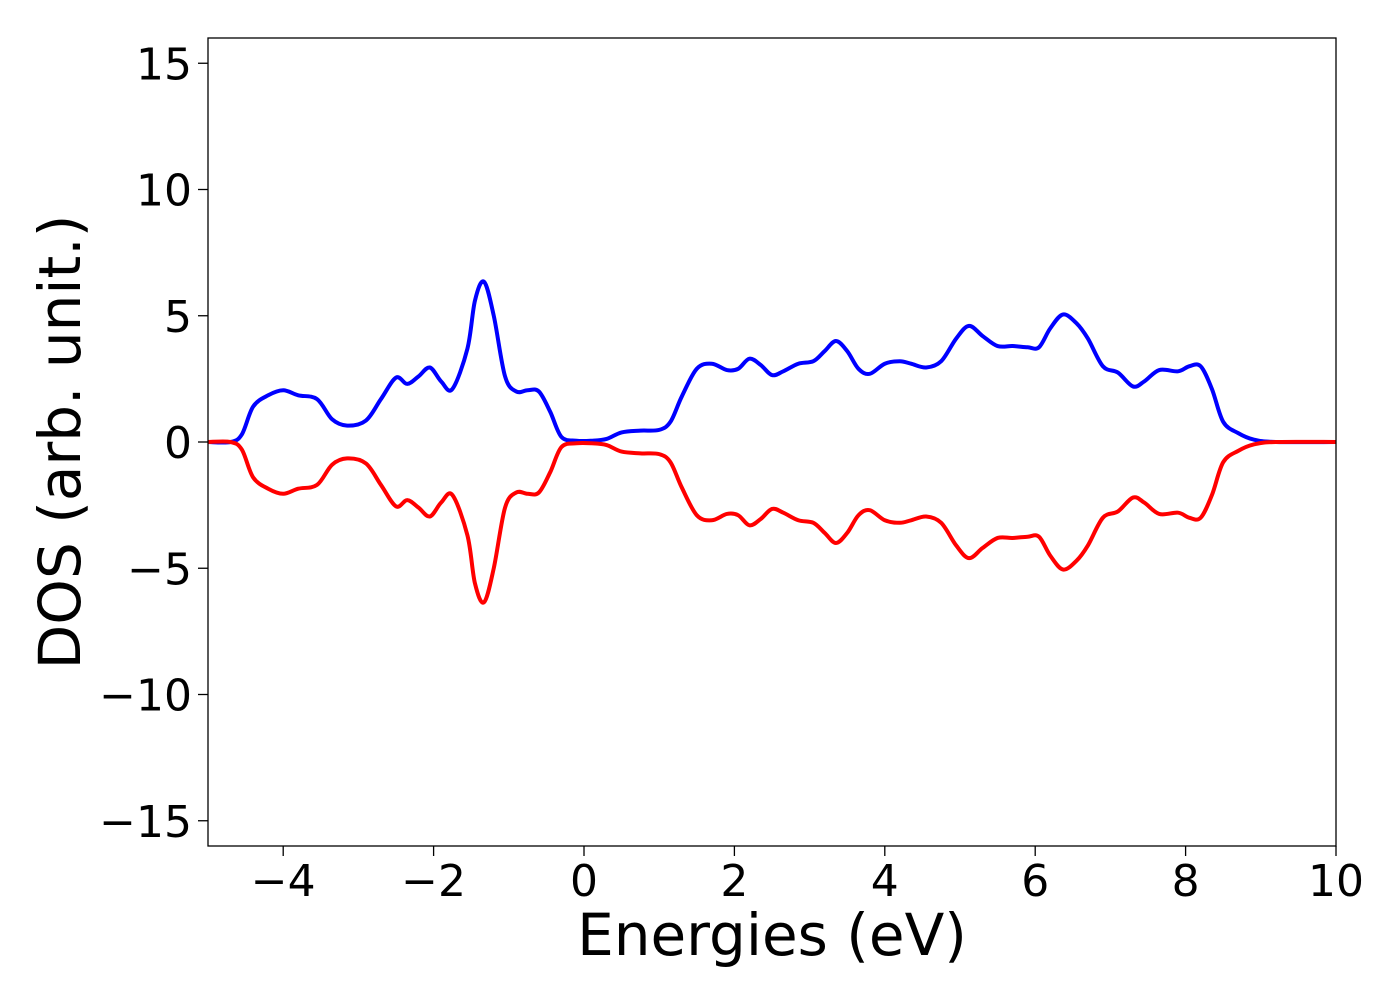 The height and width of the screenshot is (1000, 1400). Describe the element at coordinates (178, 443) in the screenshot. I see `y-tick-label: 0` at that location.